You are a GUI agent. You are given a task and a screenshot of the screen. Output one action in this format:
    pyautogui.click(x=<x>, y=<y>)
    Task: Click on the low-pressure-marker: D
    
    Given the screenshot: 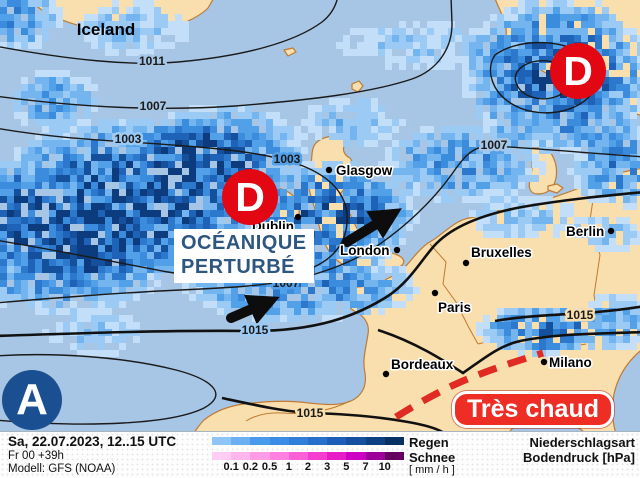 What is the action you would take?
    pyautogui.click(x=578, y=71)
    